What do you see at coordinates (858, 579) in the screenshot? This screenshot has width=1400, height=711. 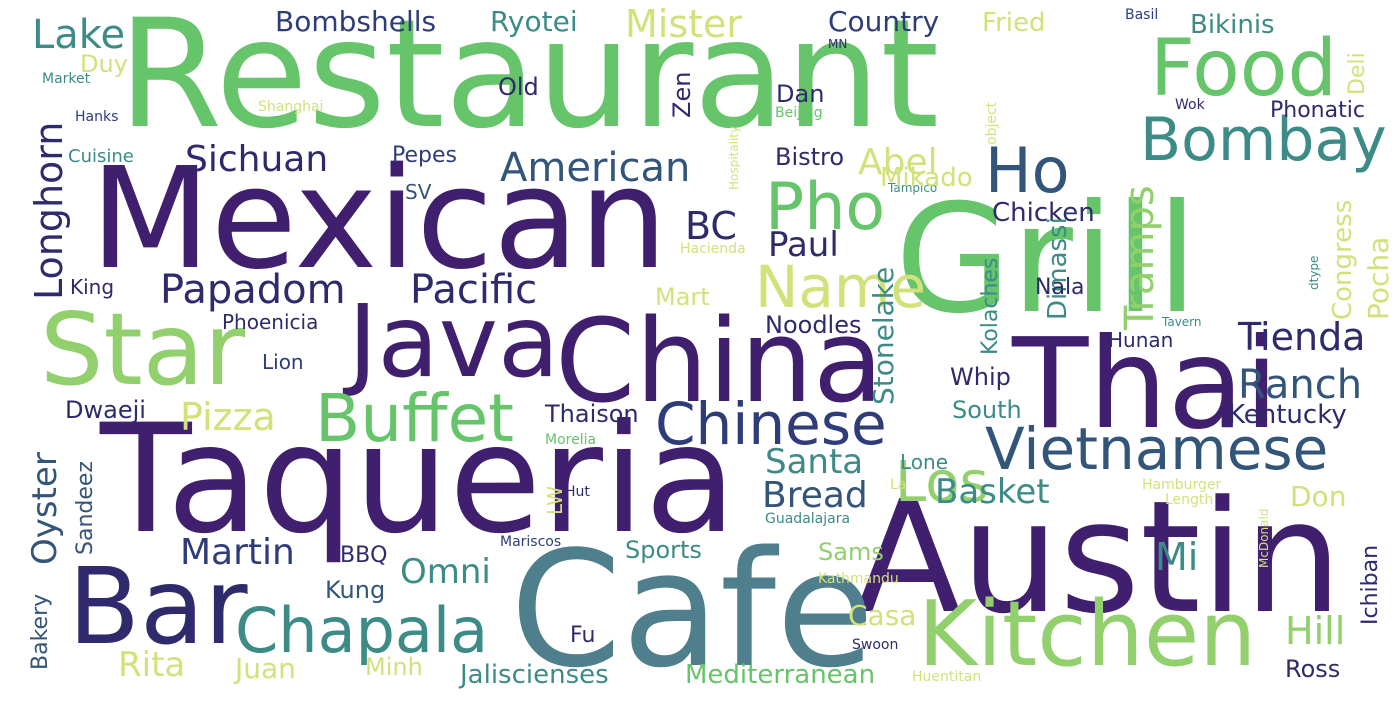 I see `word-kathmandu: Kathmandu` at bounding box center [858, 579].